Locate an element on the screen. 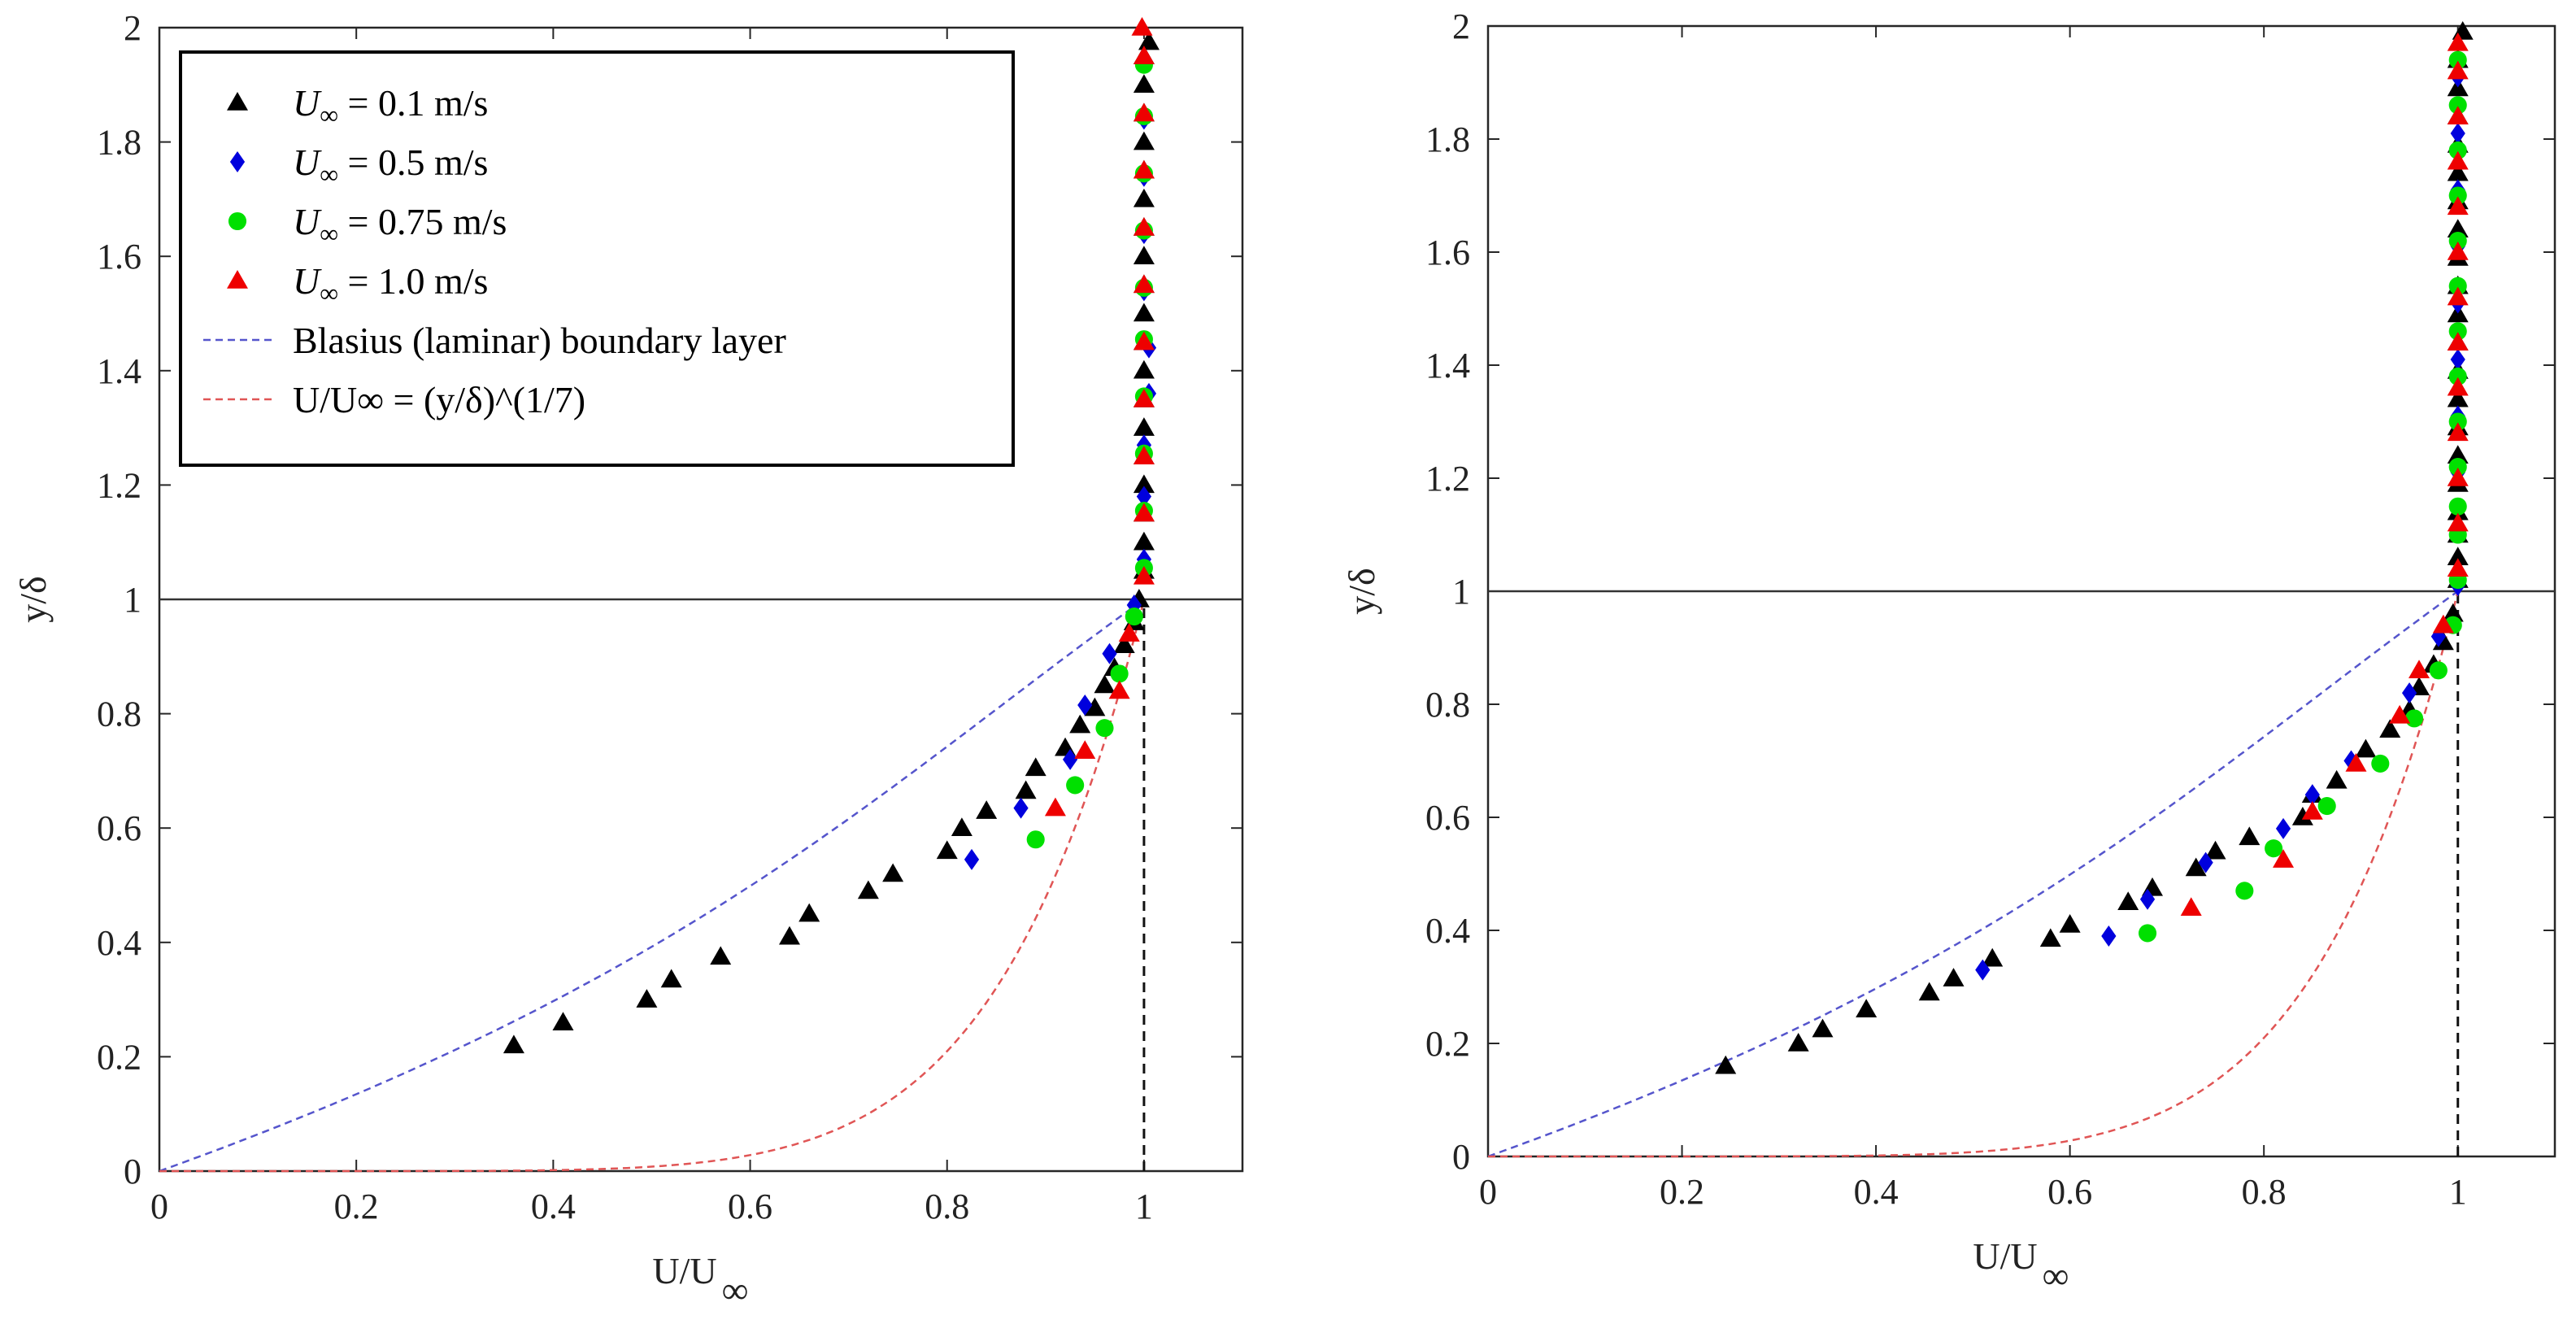  y-tick-label: 0 is located at coordinates (133, 1171).